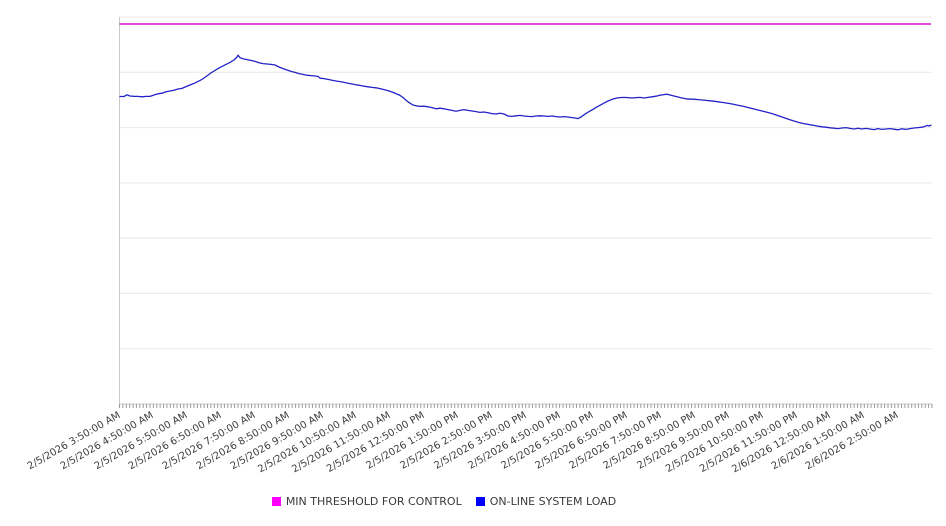  What do you see at coordinates (373, 501) in the screenshot?
I see `threshold-legend-label: MIN THRESHOLD FOR CONTROL` at bounding box center [373, 501].